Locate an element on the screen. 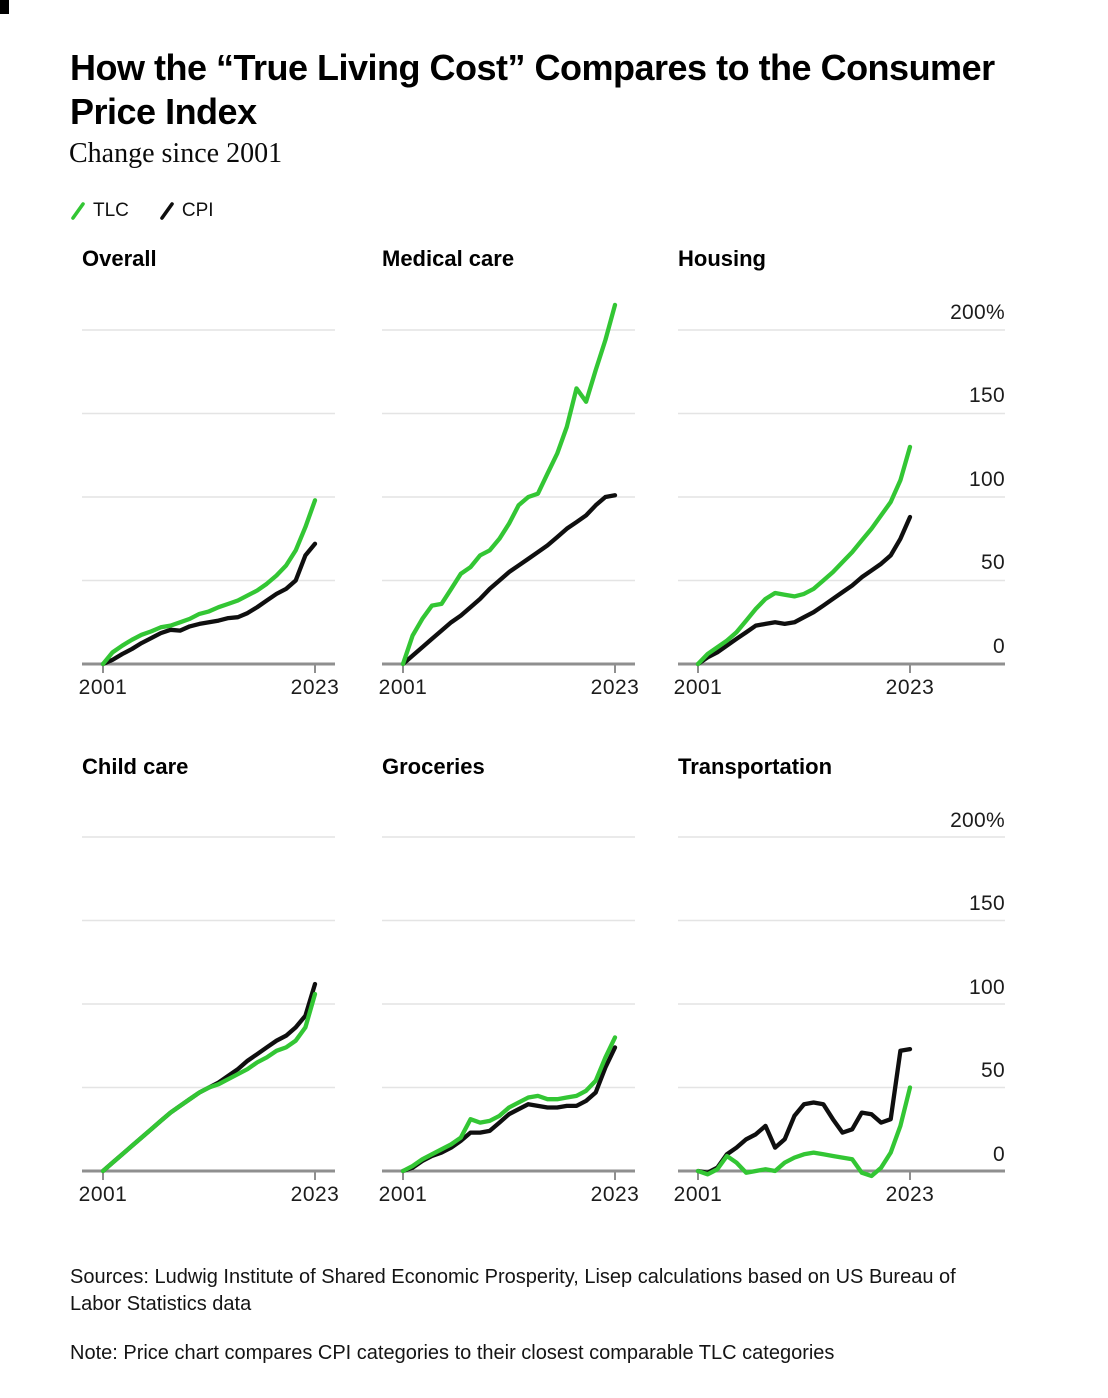 The image size is (1108, 1398). plot-overall is located at coordinates (208, 501).